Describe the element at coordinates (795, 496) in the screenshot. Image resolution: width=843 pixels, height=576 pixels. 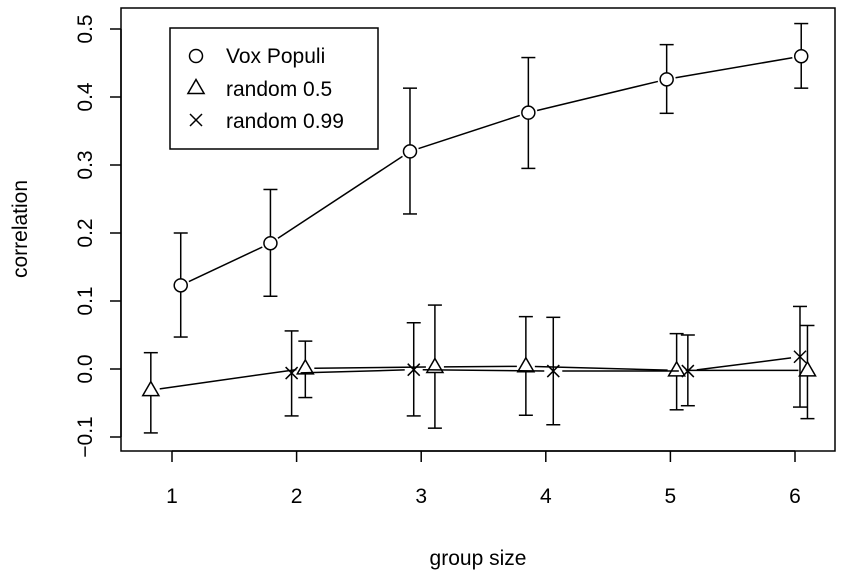
I see `x-tick-label-6: 6` at that location.